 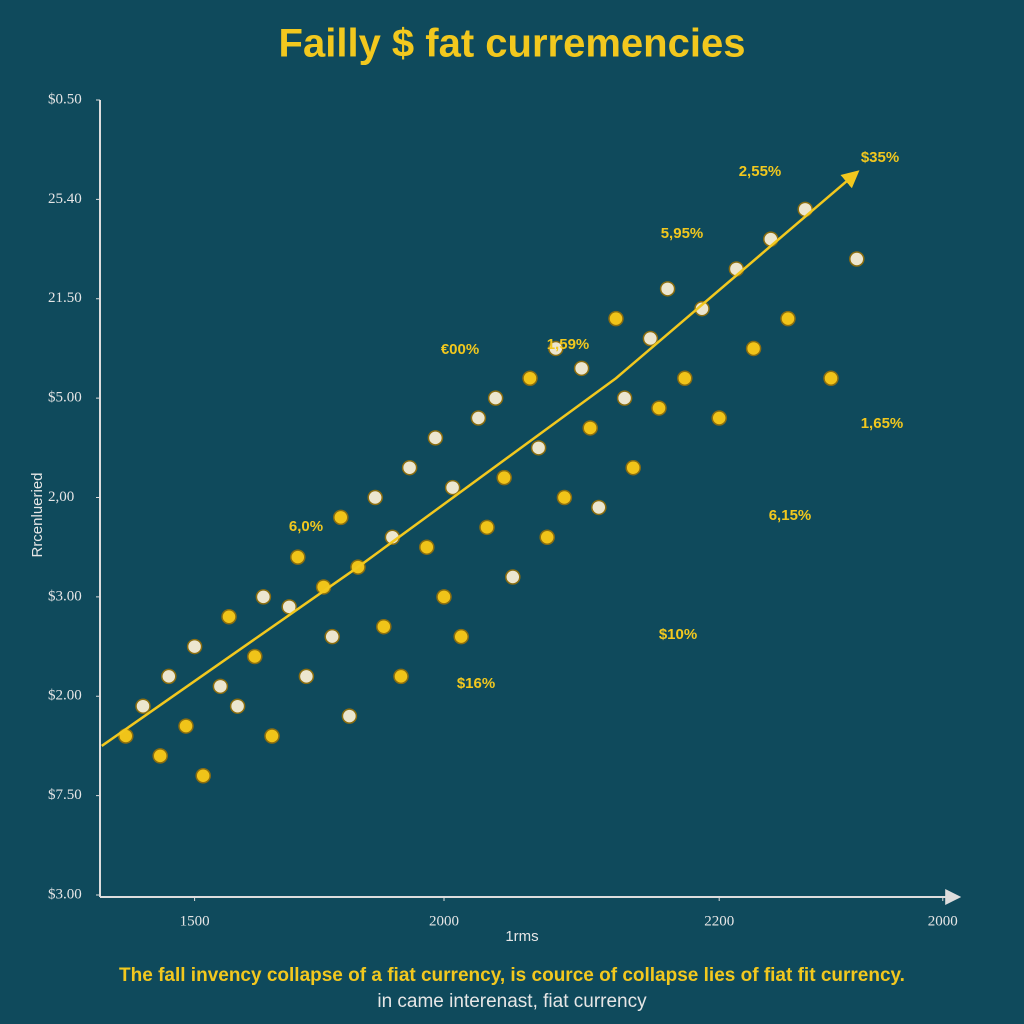 What do you see at coordinates (65, 795) in the screenshot?
I see `y-tick-label: $7.50` at bounding box center [65, 795].